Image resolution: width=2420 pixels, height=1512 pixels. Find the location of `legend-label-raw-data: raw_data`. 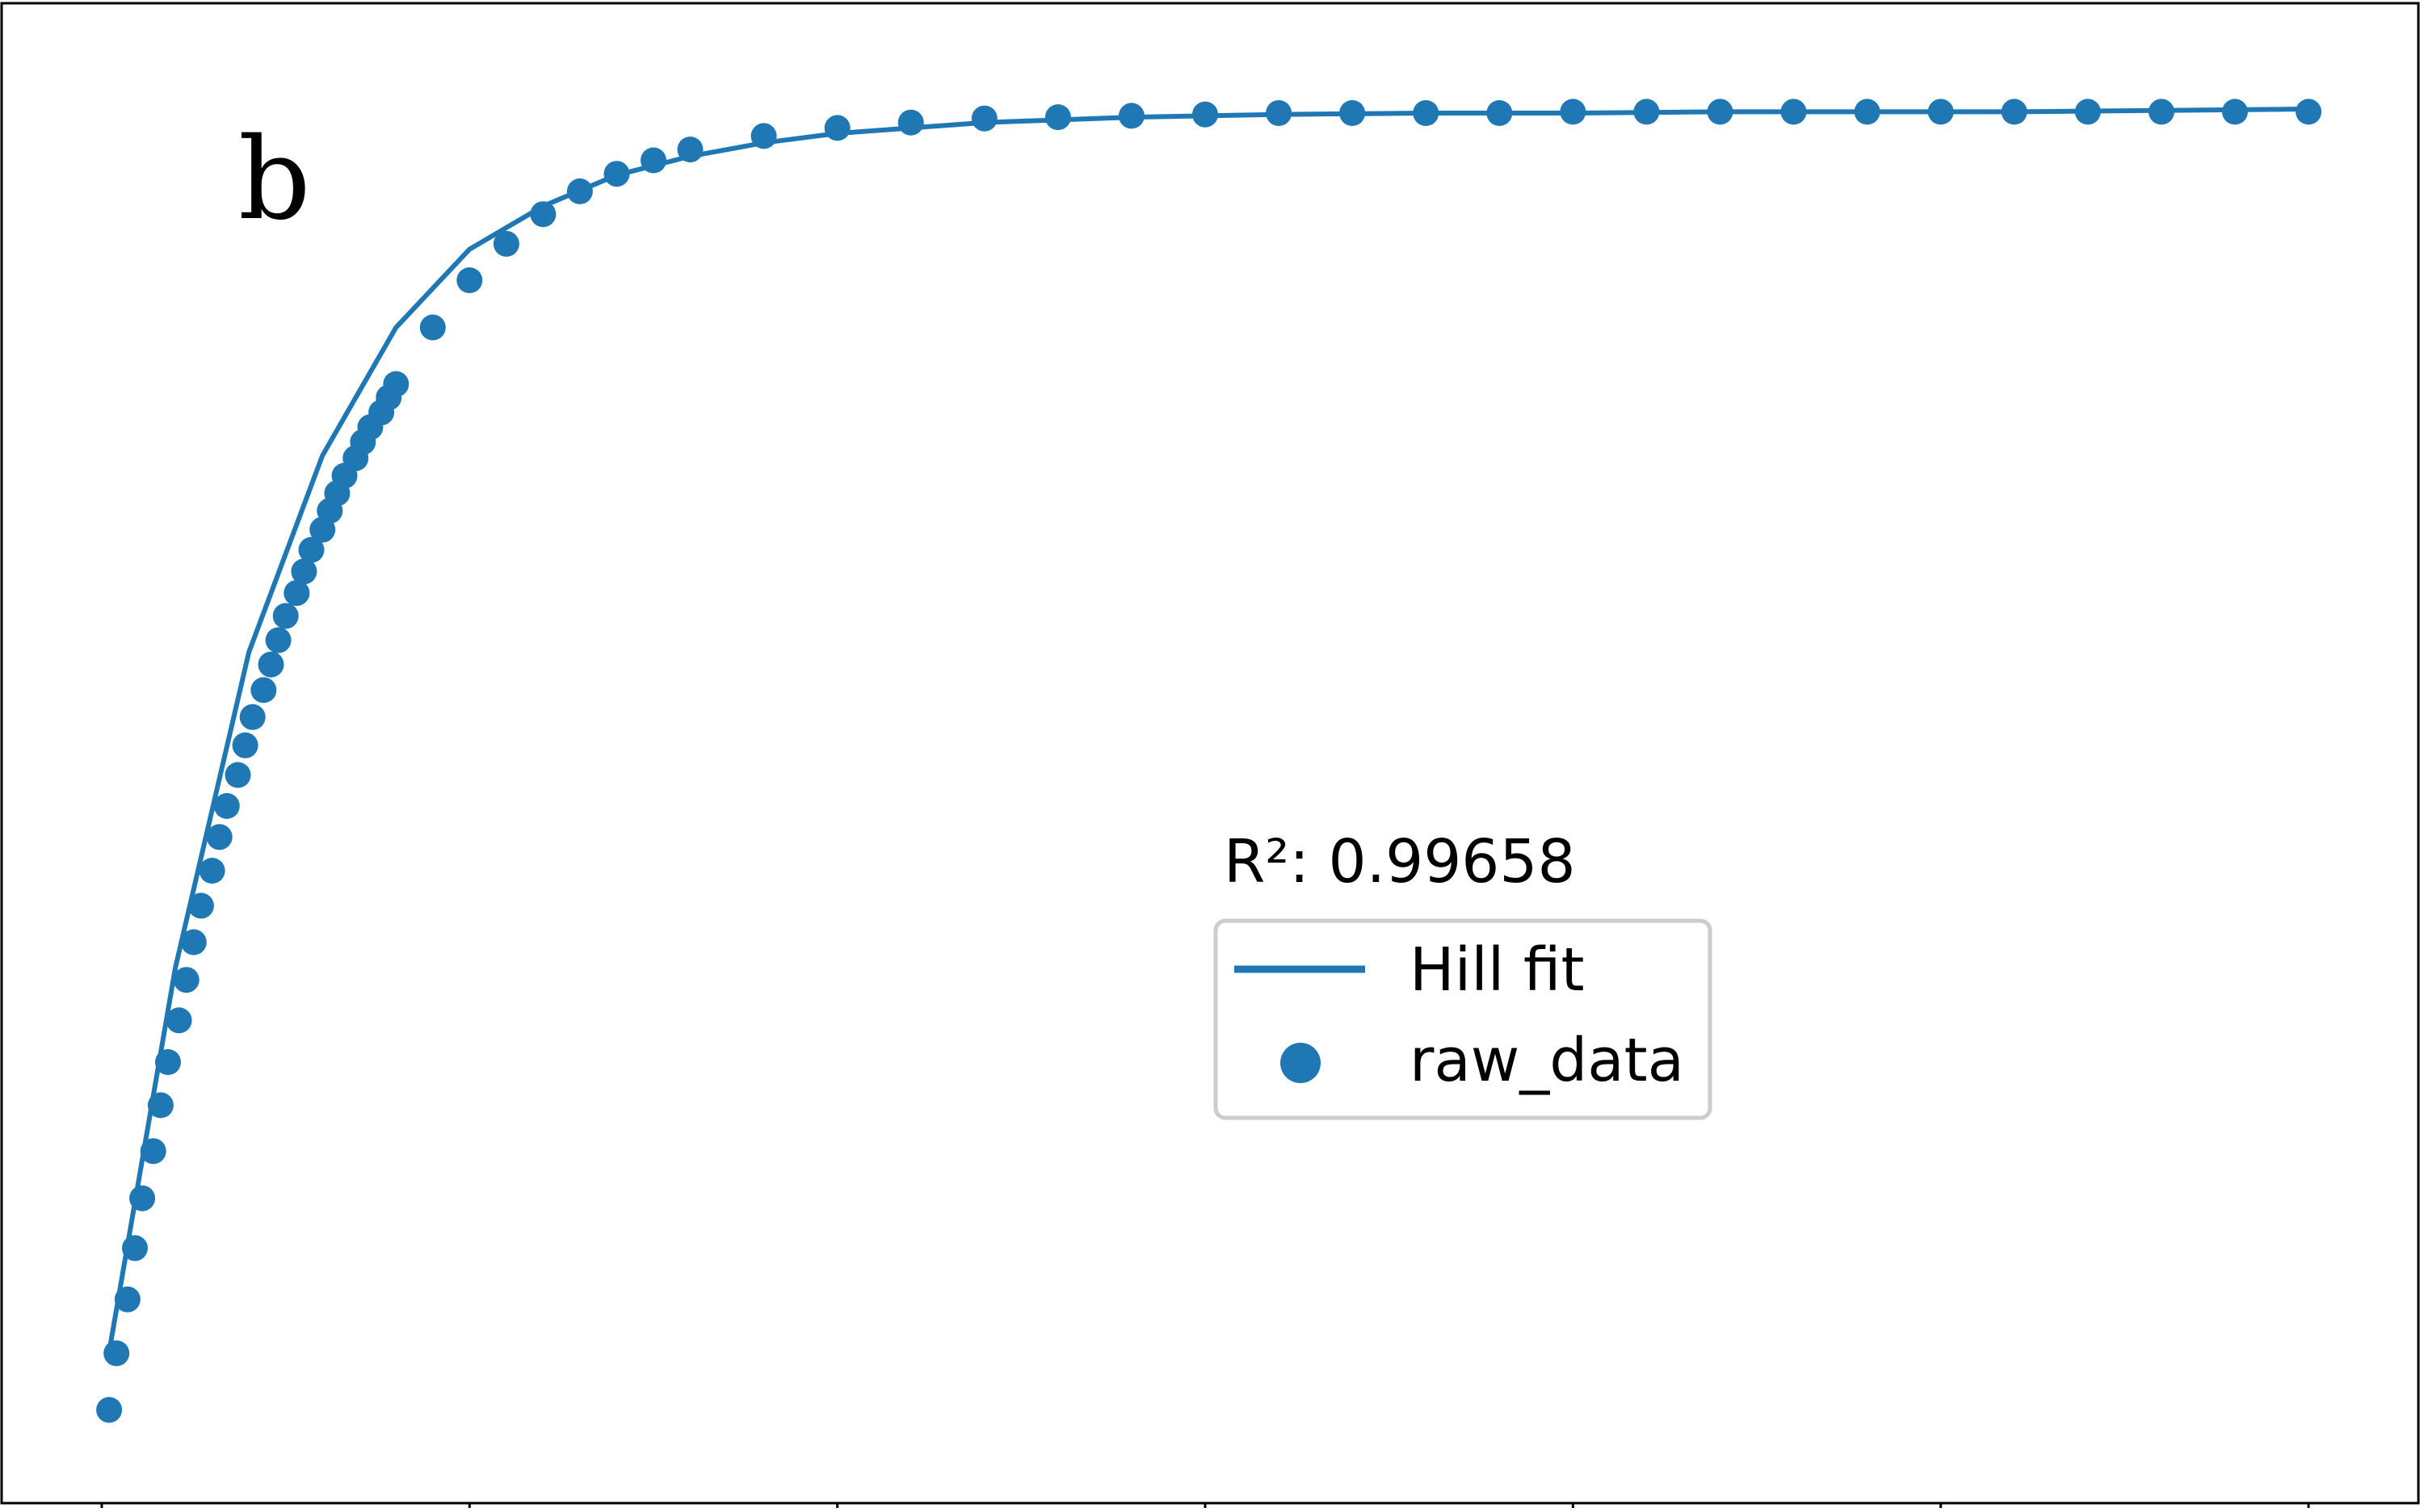

legend-label-raw-data: raw_data is located at coordinates (1547, 1060).